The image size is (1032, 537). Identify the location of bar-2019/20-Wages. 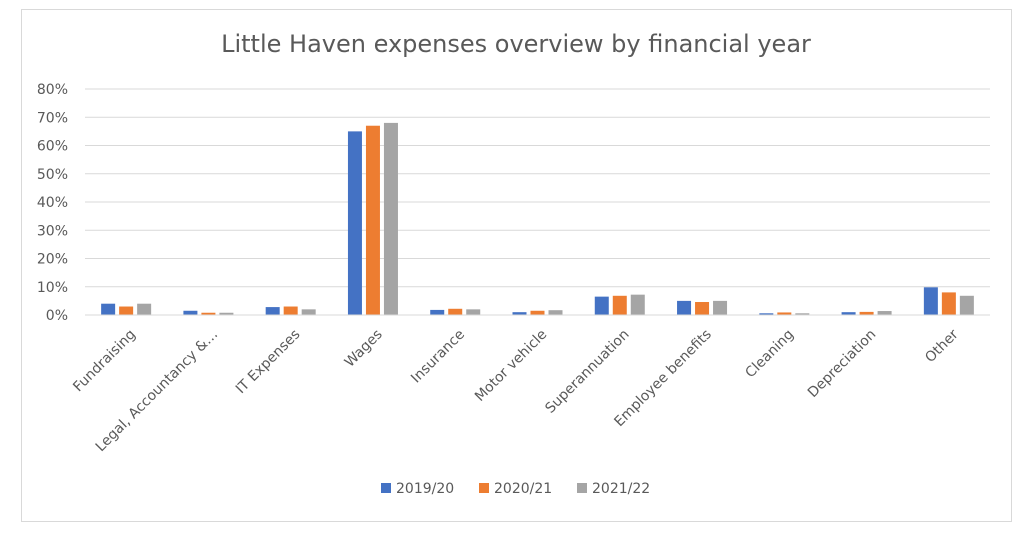
(354, 223).